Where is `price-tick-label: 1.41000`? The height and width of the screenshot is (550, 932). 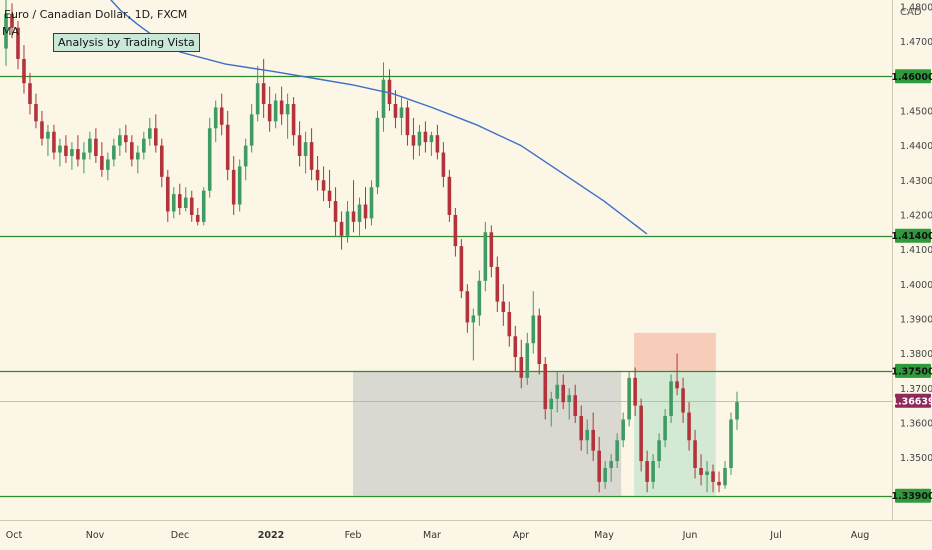
price-tick-label: 1.41000 is located at coordinates (916, 250).